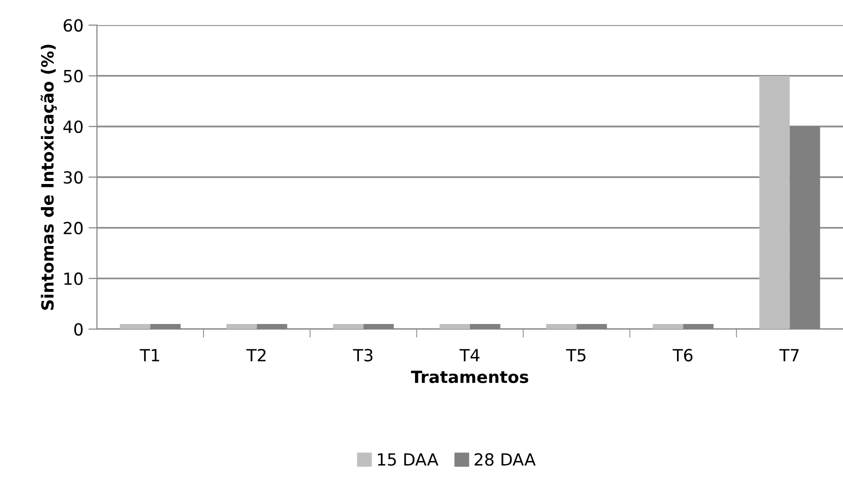 This screenshot has width=843, height=484. What do you see at coordinates (789, 355) in the screenshot?
I see `x-tick-label: T7` at bounding box center [789, 355].